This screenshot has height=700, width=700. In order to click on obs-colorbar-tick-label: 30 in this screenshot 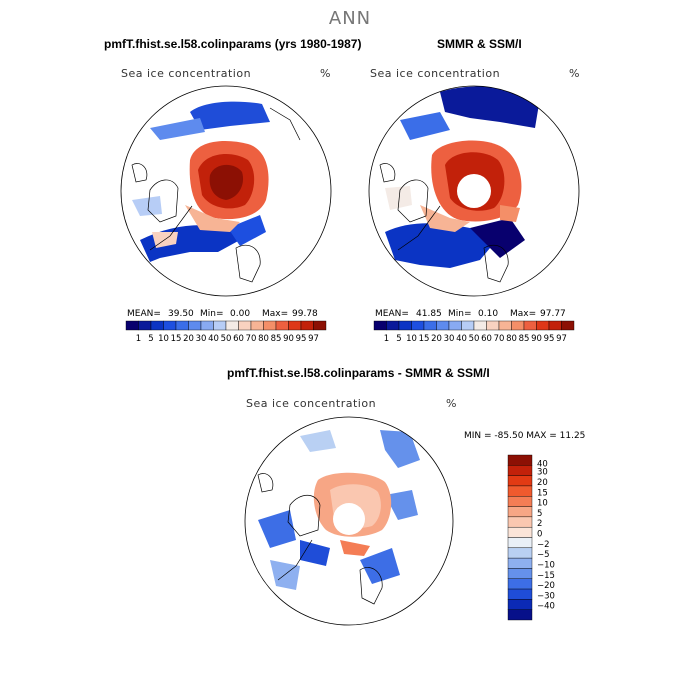, I will do `click(449, 339)`.